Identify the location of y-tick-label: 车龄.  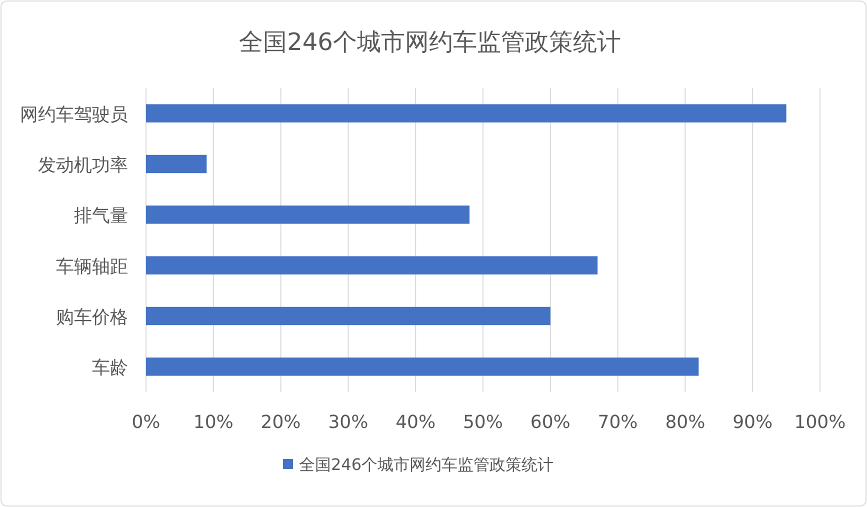
(110, 368).